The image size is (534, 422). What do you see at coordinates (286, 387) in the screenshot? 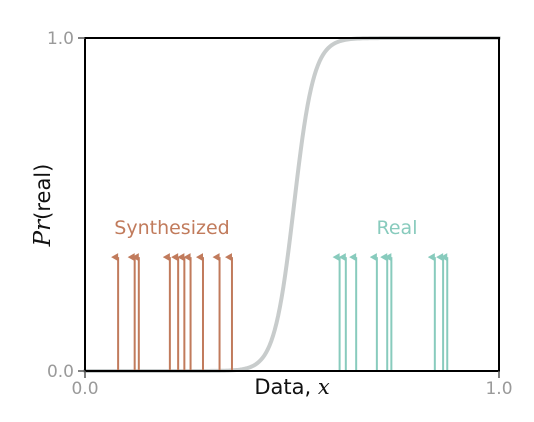
I see `x-axis-label-text: Data,` at bounding box center [286, 387].